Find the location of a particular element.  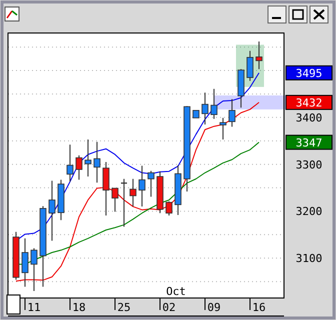

annotation: Oct is located at coordinates (176, 291).